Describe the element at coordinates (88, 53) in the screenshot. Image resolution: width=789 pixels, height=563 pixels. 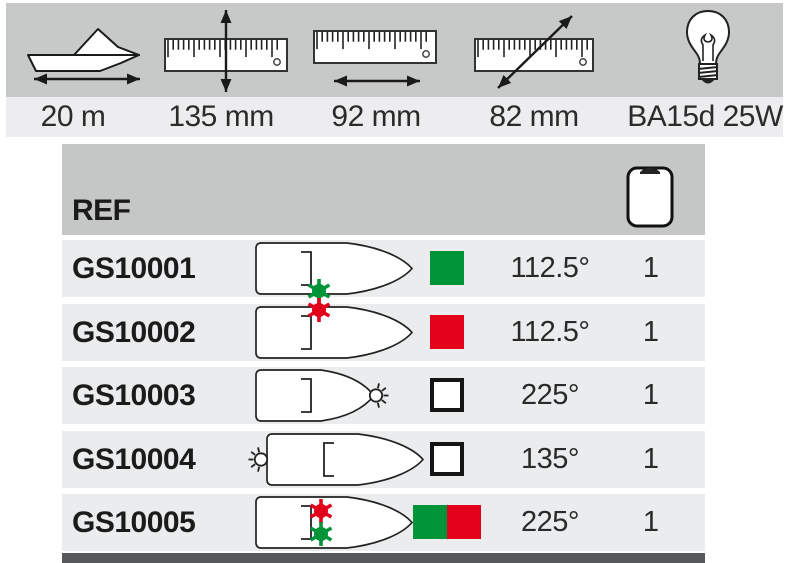
I see `boat-length-icon` at that location.